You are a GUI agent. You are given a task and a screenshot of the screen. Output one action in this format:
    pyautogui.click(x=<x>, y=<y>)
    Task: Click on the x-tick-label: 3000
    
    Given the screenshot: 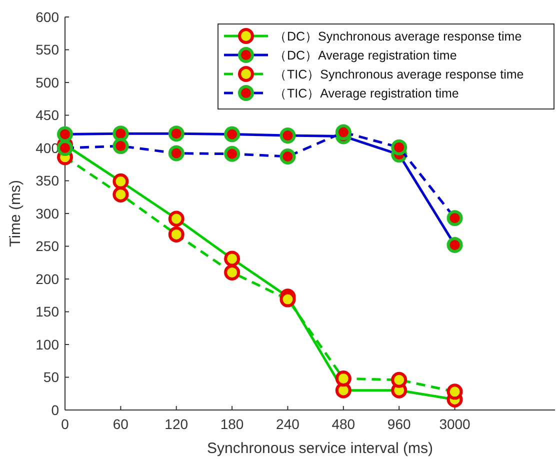 What is the action you would take?
    pyautogui.click(x=455, y=424)
    